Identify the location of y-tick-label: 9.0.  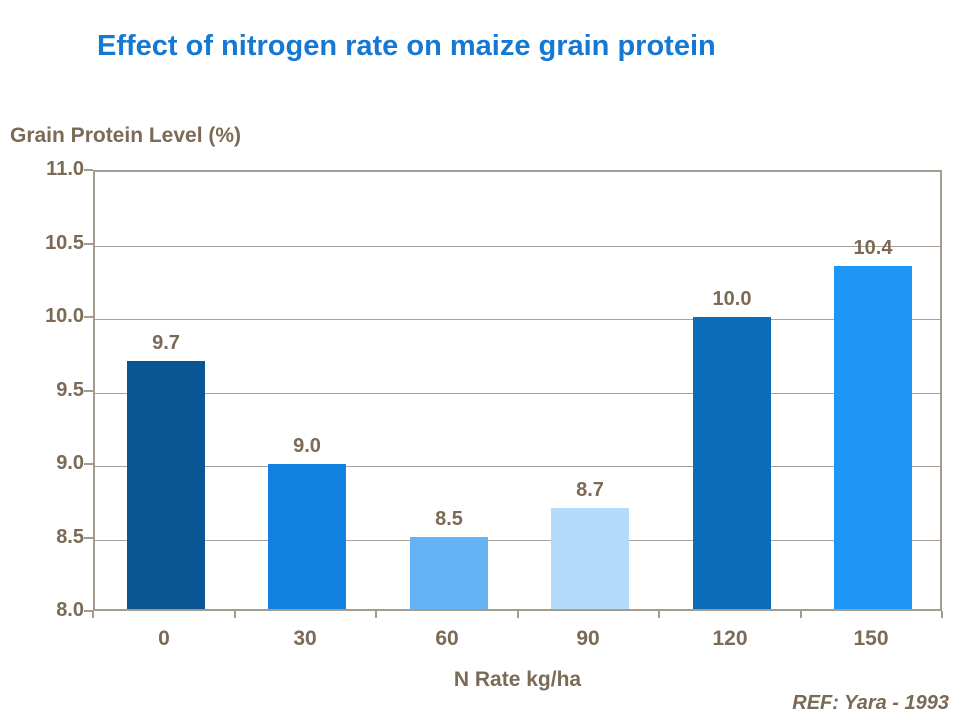
(70, 463).